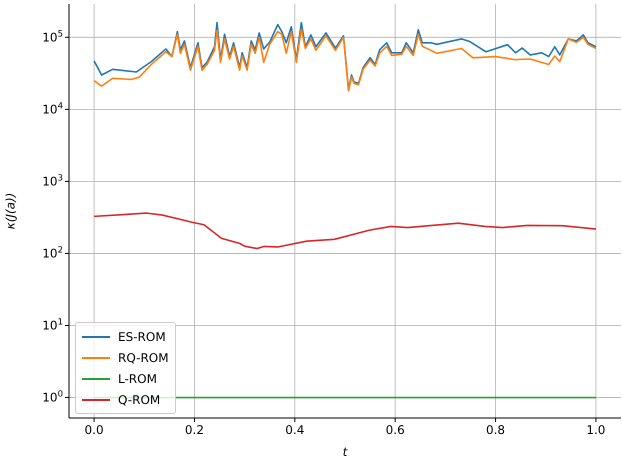  I want to click on line-series, so click(345, 231).